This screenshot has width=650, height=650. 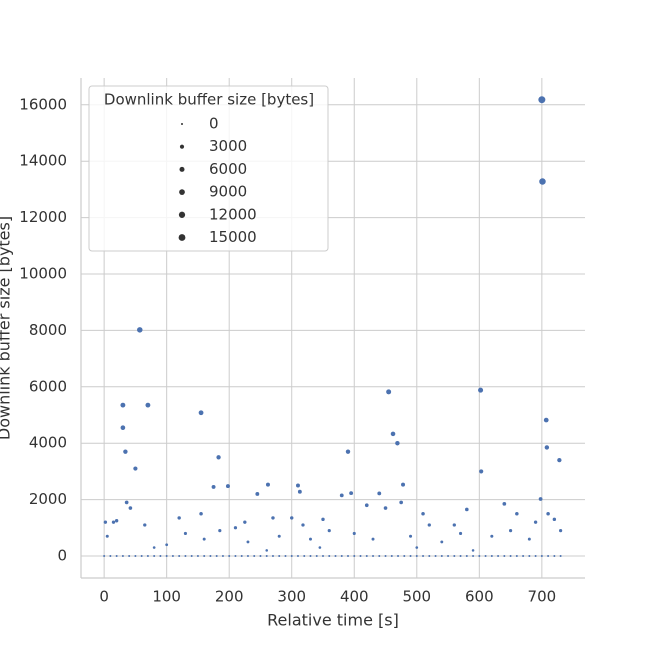 I want to click on x-tick-label: 200, so click(x=229, y=597).